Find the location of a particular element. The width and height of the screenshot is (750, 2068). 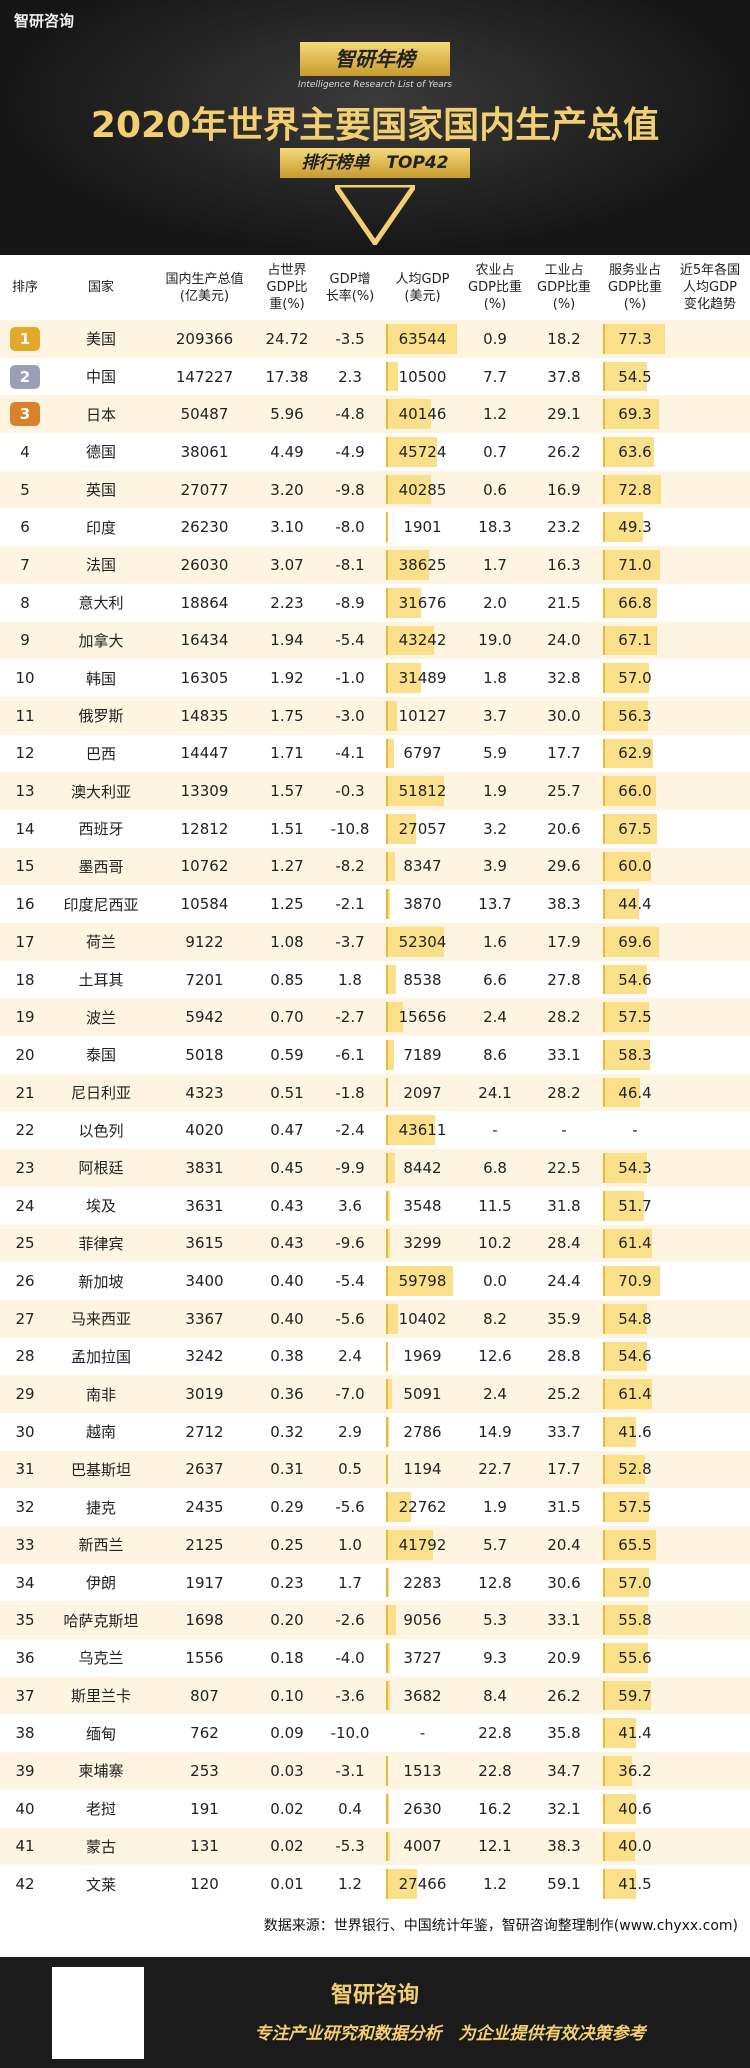

cell: 30.0 is located at coordinates (564, 716).